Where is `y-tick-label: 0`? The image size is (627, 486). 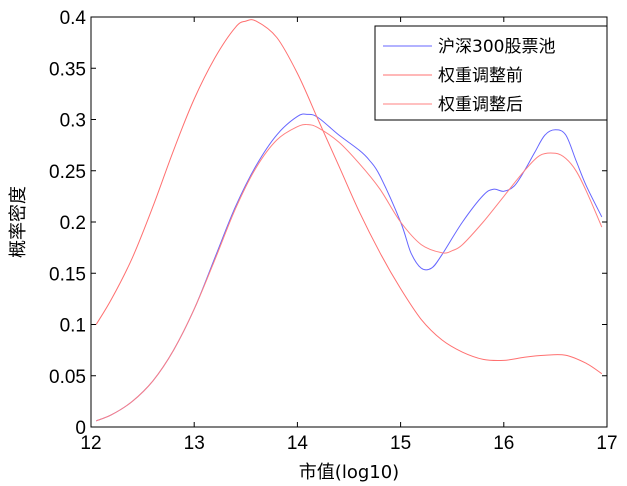 y-tick-label: 0 is located at coordinates (80, 428).